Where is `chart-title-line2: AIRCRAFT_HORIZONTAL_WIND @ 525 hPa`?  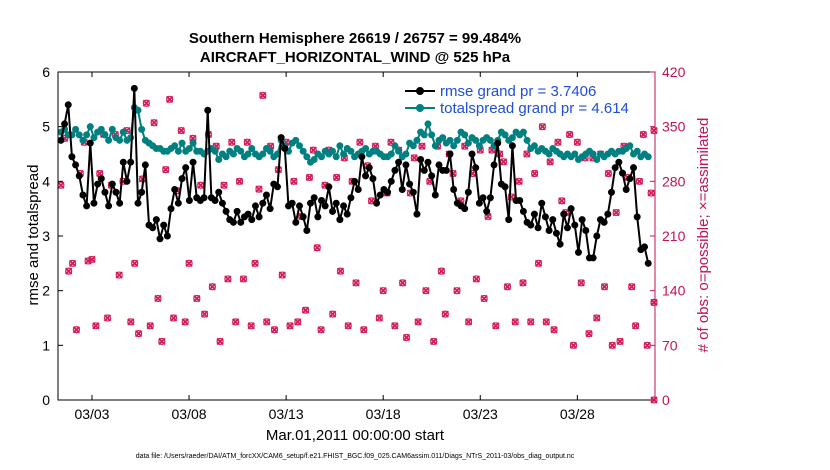
chart-title-line2: AIRCRAFT_HORIZONTAL_WIND @ 525 hPa is located at coordinates (355, 57).